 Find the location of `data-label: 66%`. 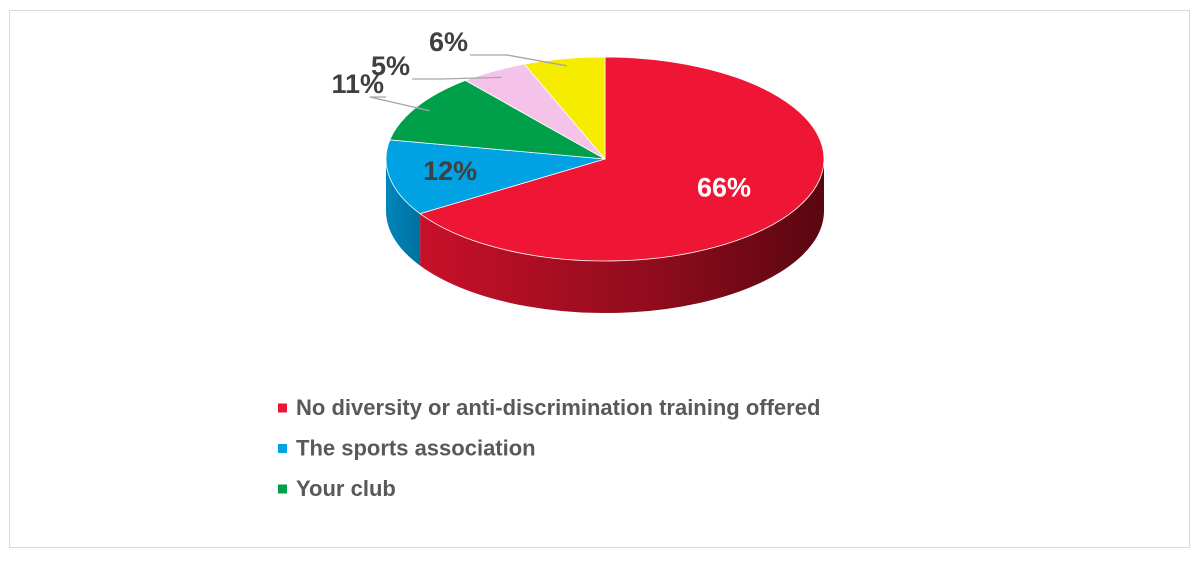

data-label: 66% is located at coordinates (724, 188).